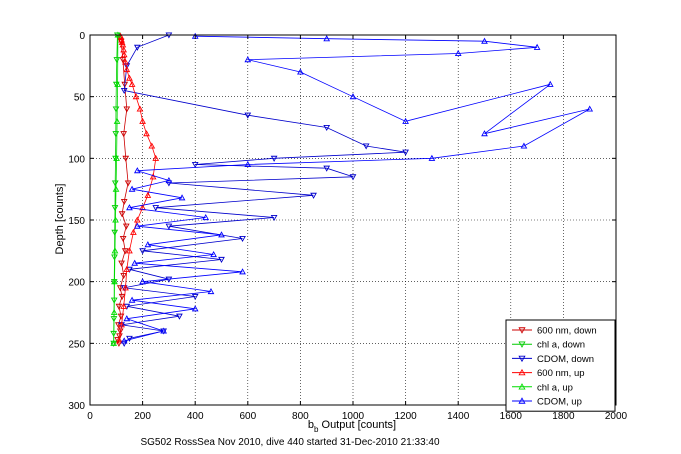 Image resolution: width=681 pixels, height=454 pixels. What do you see at coordinates (511, 416) in the screenshot?
I see `x-tick-label: 1600` at bounding box center [511, 416].